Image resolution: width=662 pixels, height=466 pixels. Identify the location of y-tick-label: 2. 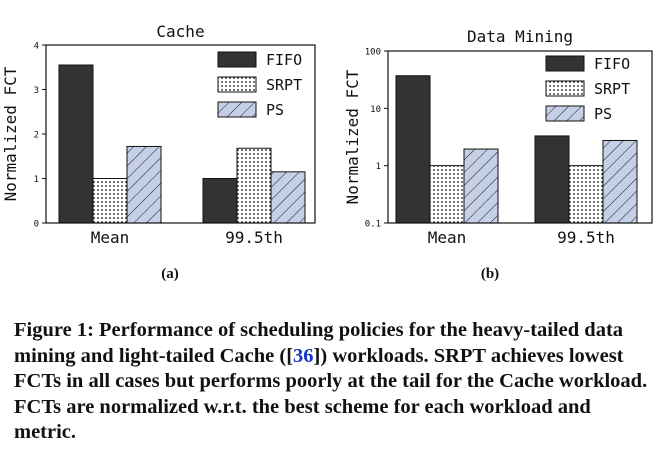
(36, 136).